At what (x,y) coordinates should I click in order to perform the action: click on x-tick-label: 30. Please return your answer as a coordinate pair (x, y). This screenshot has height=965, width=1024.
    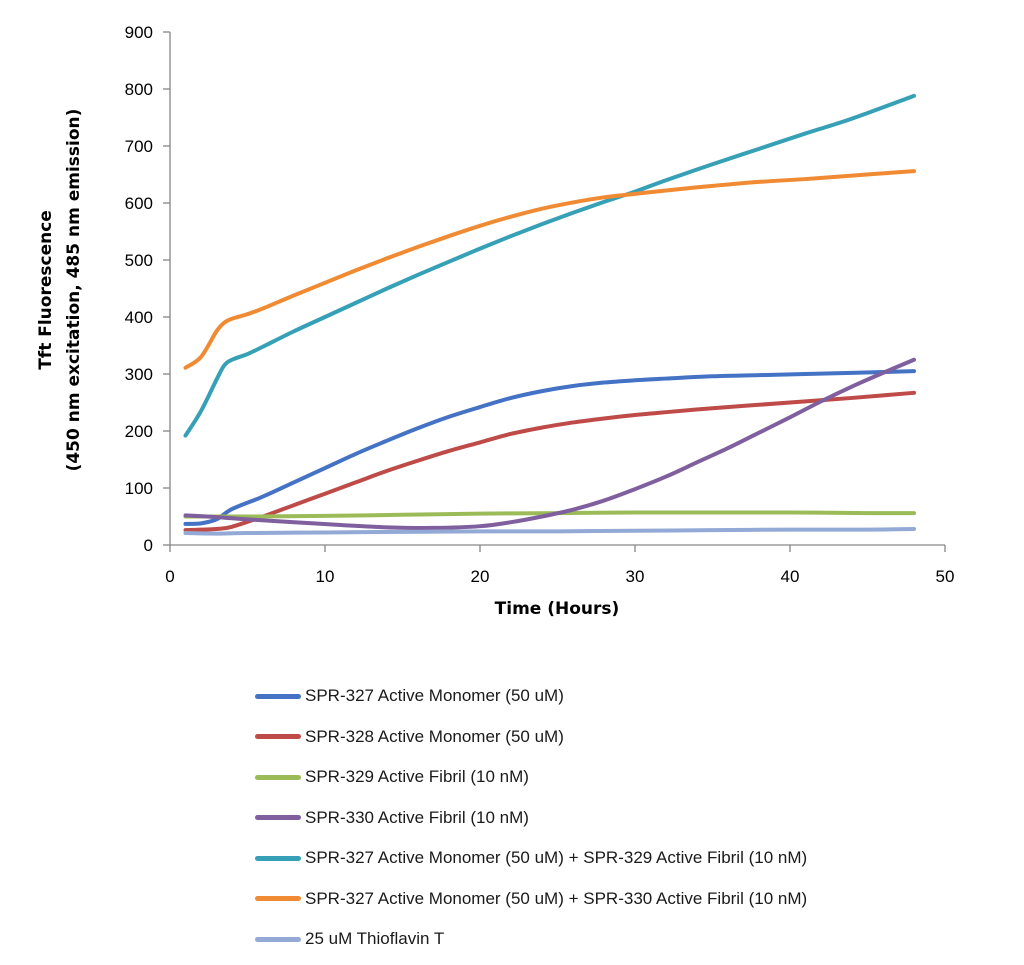
    Looking at the image, I should click on (635, 576).